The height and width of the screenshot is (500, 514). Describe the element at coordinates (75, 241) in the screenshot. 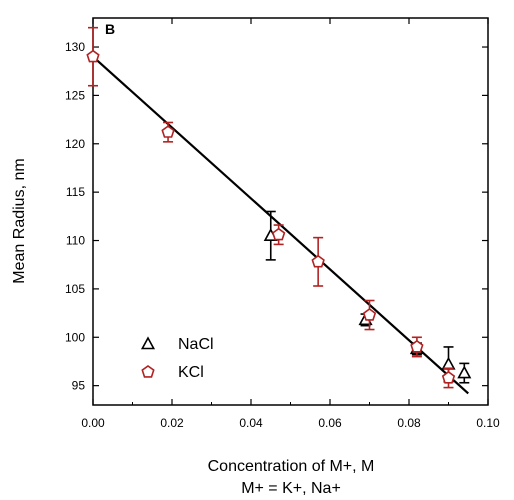

I see `y-tick-label: 110` at that location.